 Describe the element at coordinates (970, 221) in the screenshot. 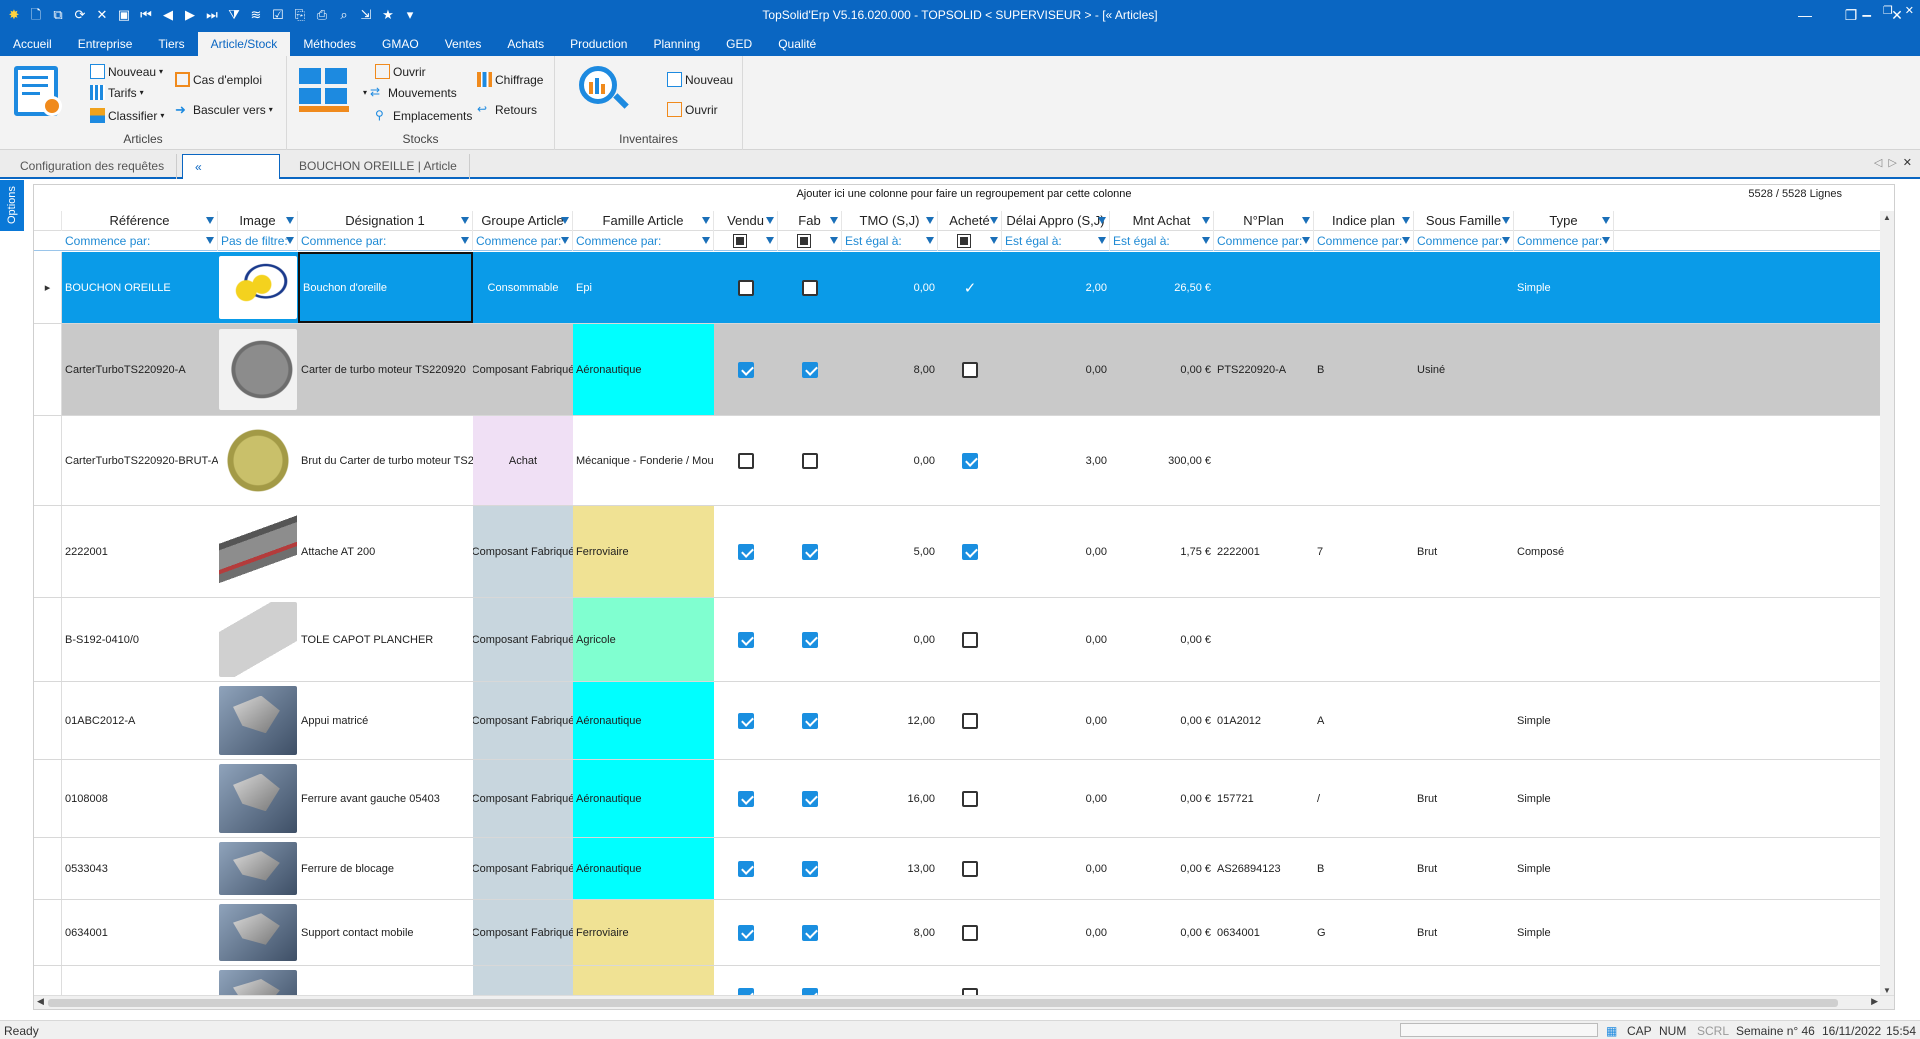

I see `column-header-achete: Acheté` at that location.